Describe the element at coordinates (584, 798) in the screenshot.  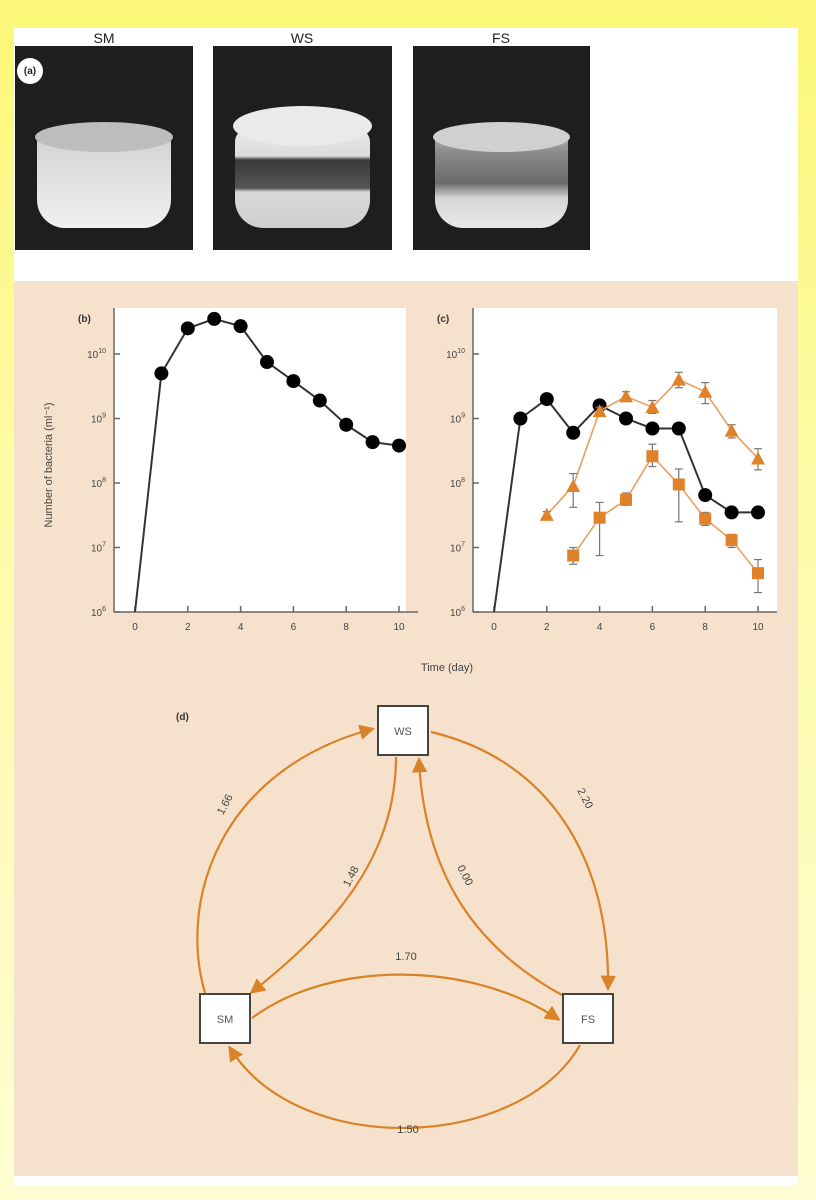
I see `edge-label-ws-fs: 2.20` at that location.